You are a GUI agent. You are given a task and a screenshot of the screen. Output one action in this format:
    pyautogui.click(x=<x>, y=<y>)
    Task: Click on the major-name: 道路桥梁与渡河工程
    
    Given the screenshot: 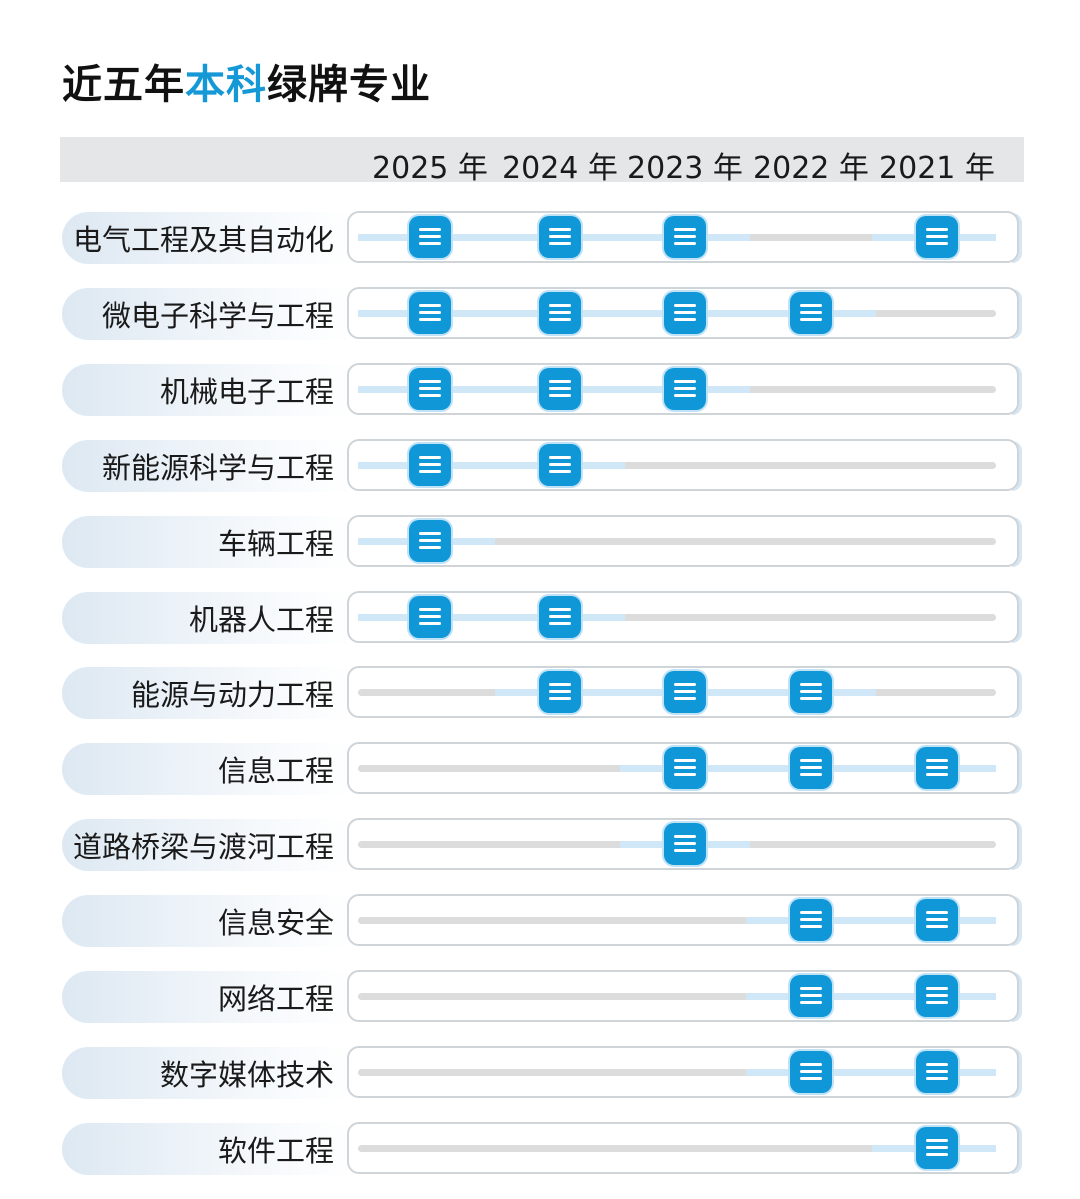 What is the action you would take?
    pyautogui.click(x=203, y=847)
    